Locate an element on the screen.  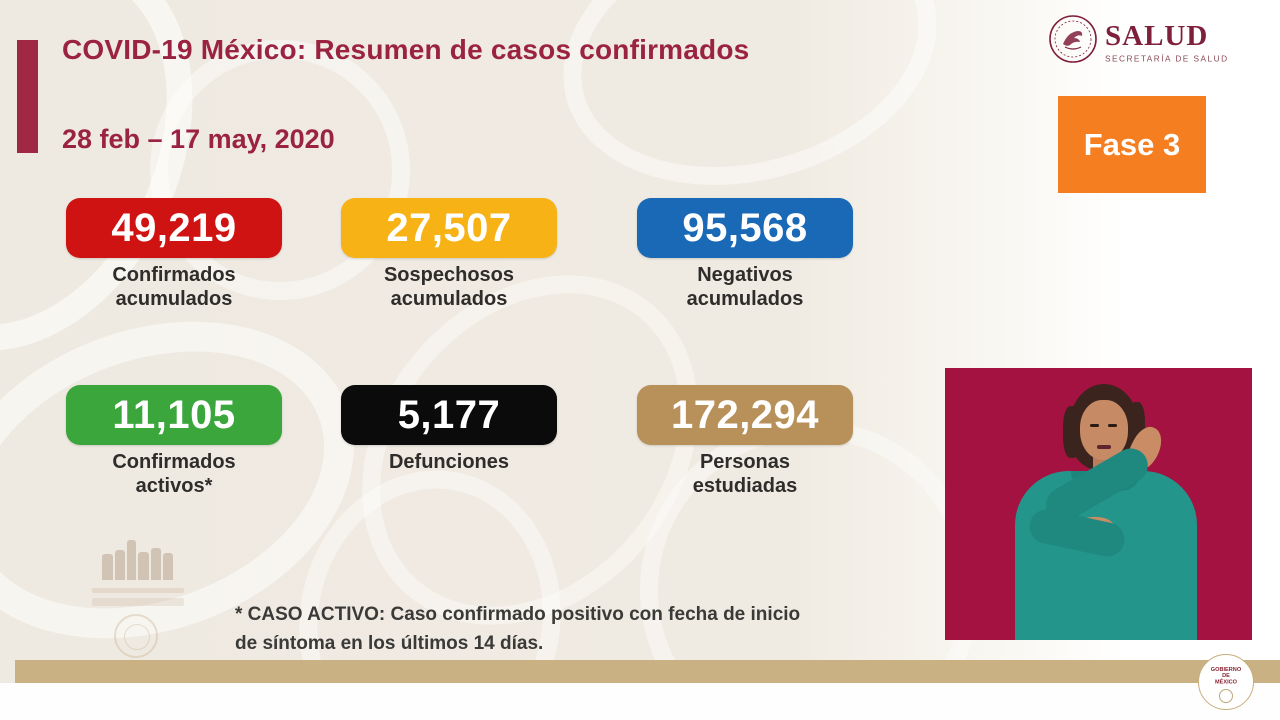
stat-pill: 95,568 is located at coordinates (745, 228).